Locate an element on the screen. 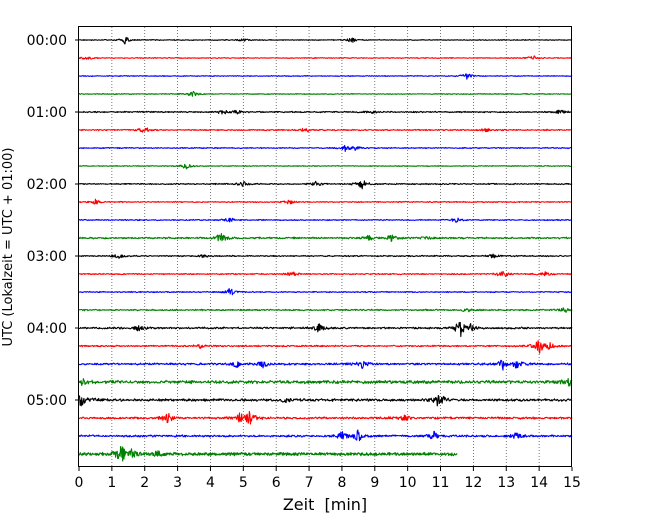  x-tick-label: 0 is located at coordinates (79, 483).